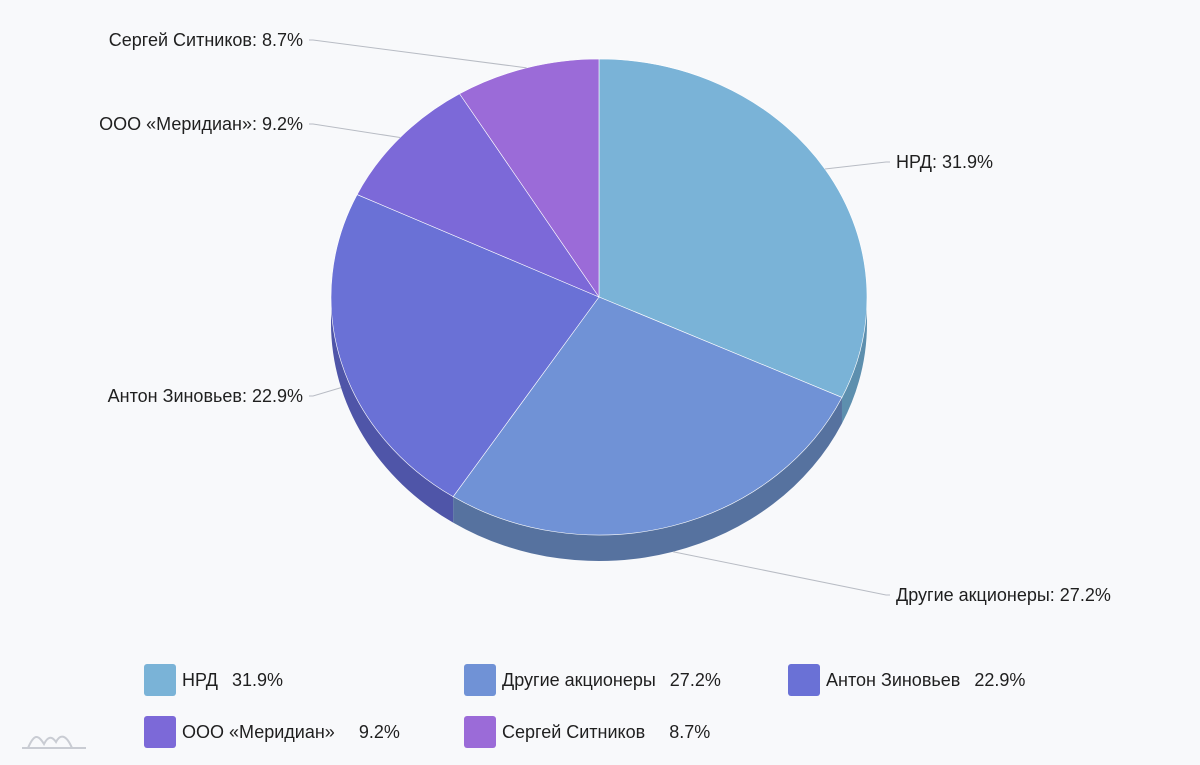  What do you see at coordinates (893, 679) in the screenshot?
I see `legend-label: Антон Зиновьев` at bounding box center [893, 679].